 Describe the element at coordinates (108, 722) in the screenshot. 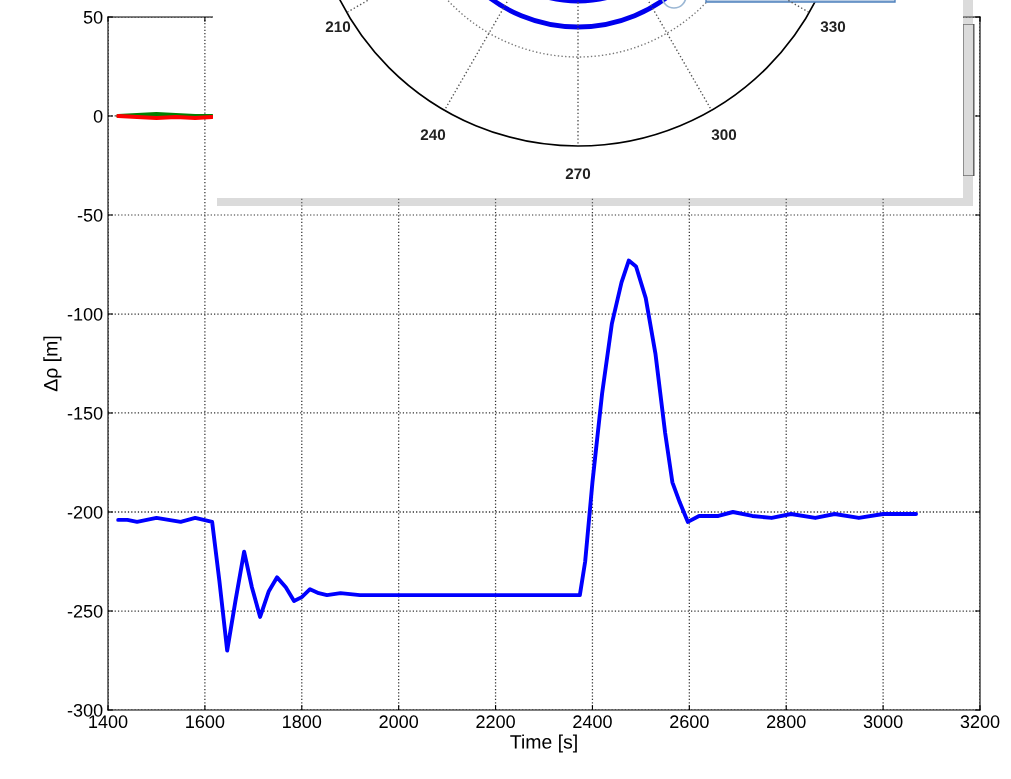

I see `x-tick-label: 1400` at that location.